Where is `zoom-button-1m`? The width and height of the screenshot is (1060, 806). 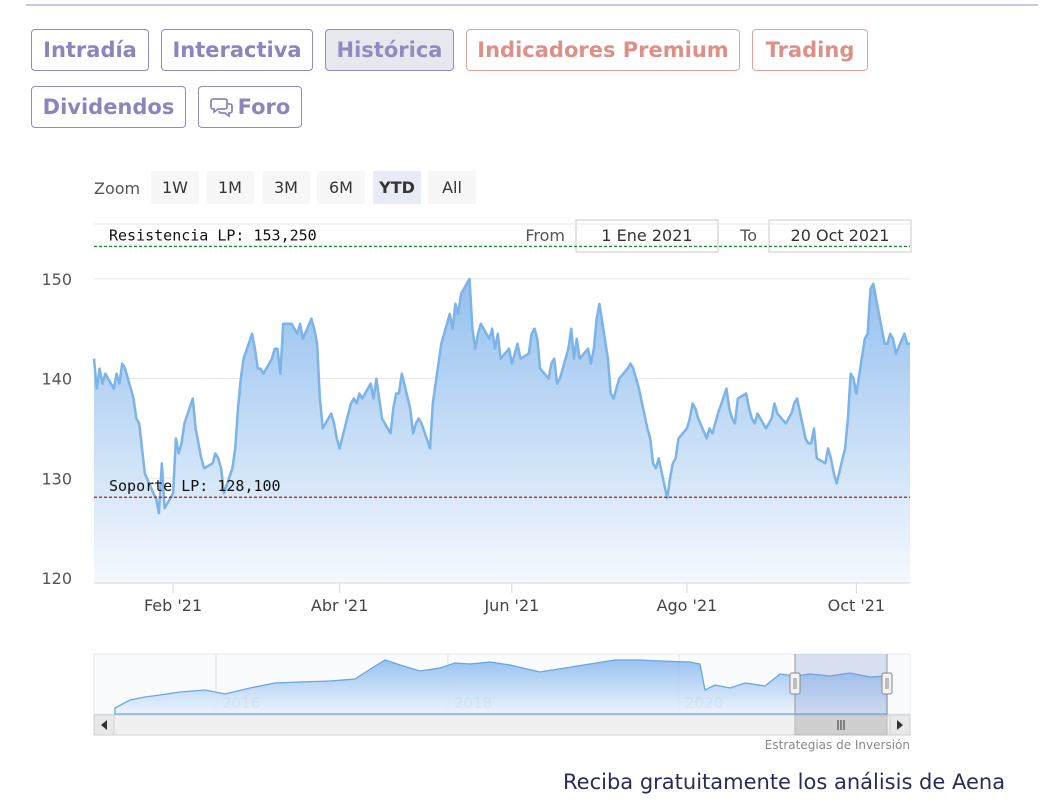 zoom-button-1m is located at coordinates (230, 187).